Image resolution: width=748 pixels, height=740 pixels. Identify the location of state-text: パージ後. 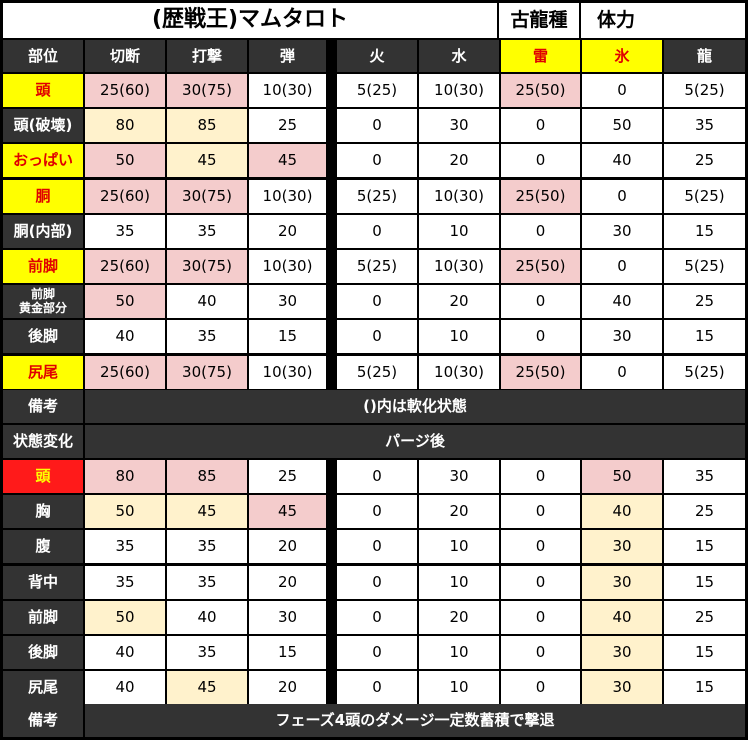
(415, 441).